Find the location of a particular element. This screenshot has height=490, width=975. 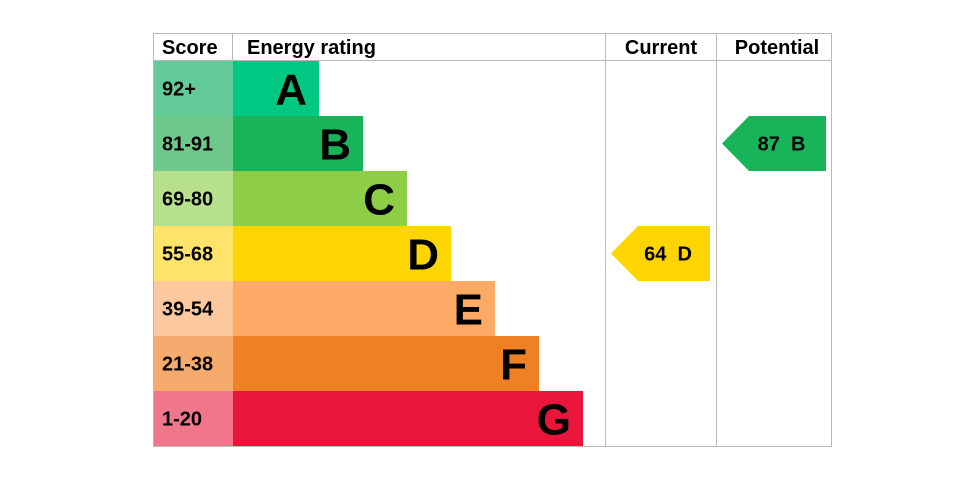

band-bar-c is located at coordinates (320, 198).